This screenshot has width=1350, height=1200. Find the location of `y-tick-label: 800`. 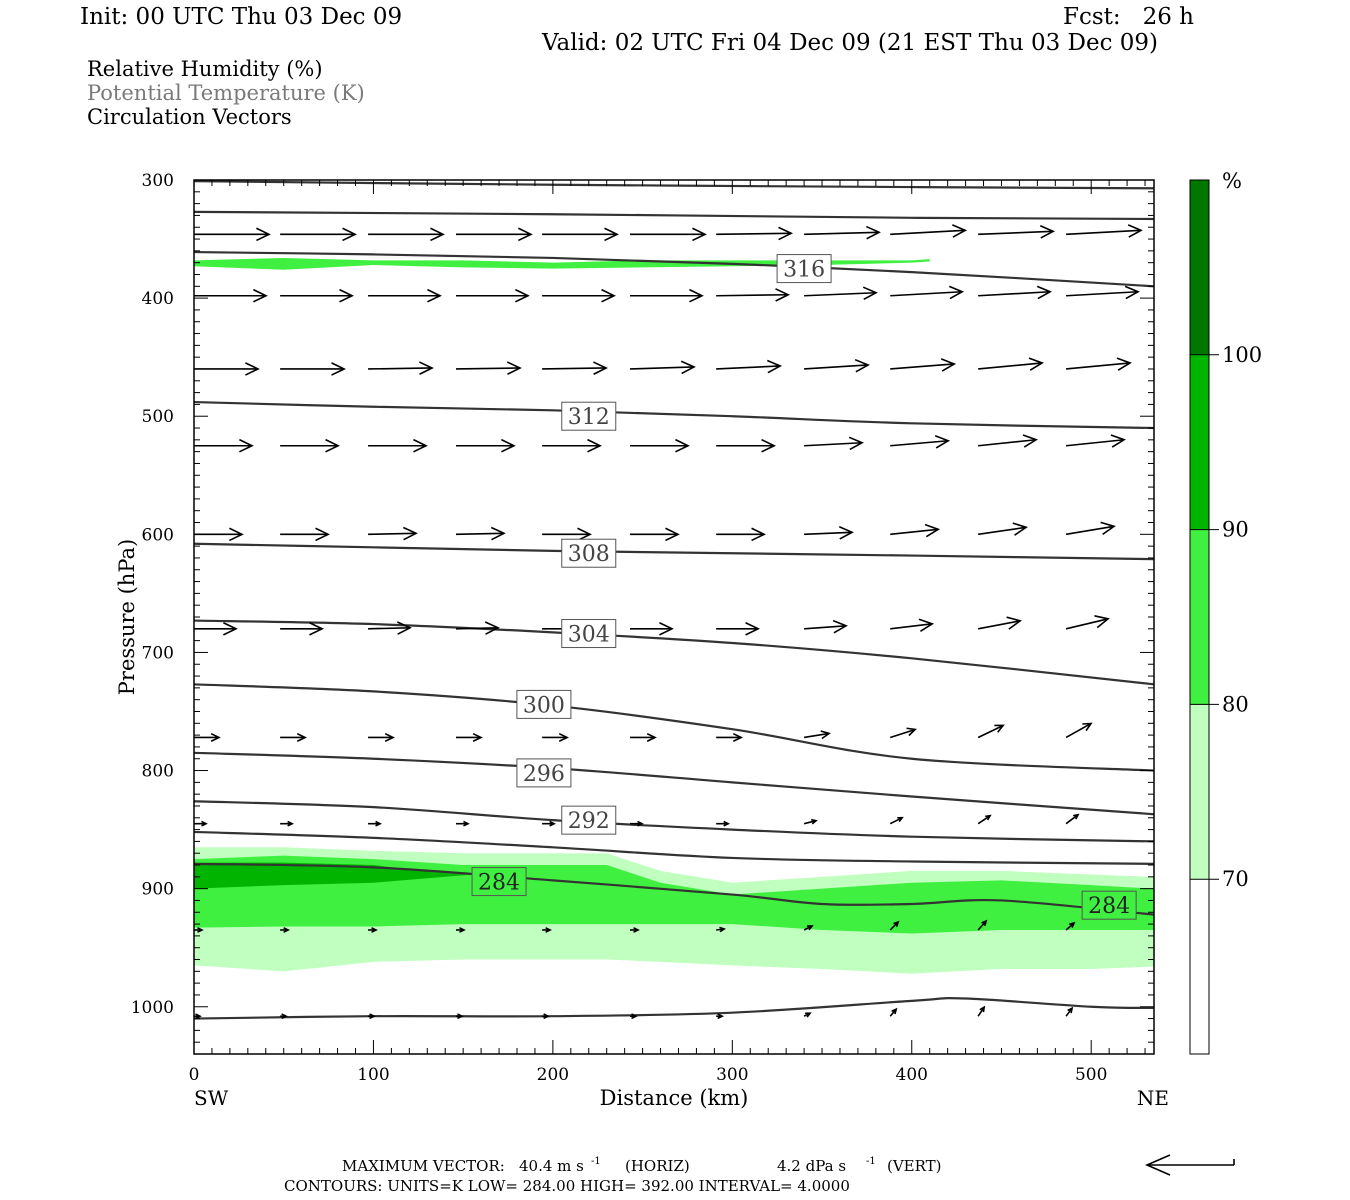

y-tick-label: 800 is located at coordinates (158, 772).